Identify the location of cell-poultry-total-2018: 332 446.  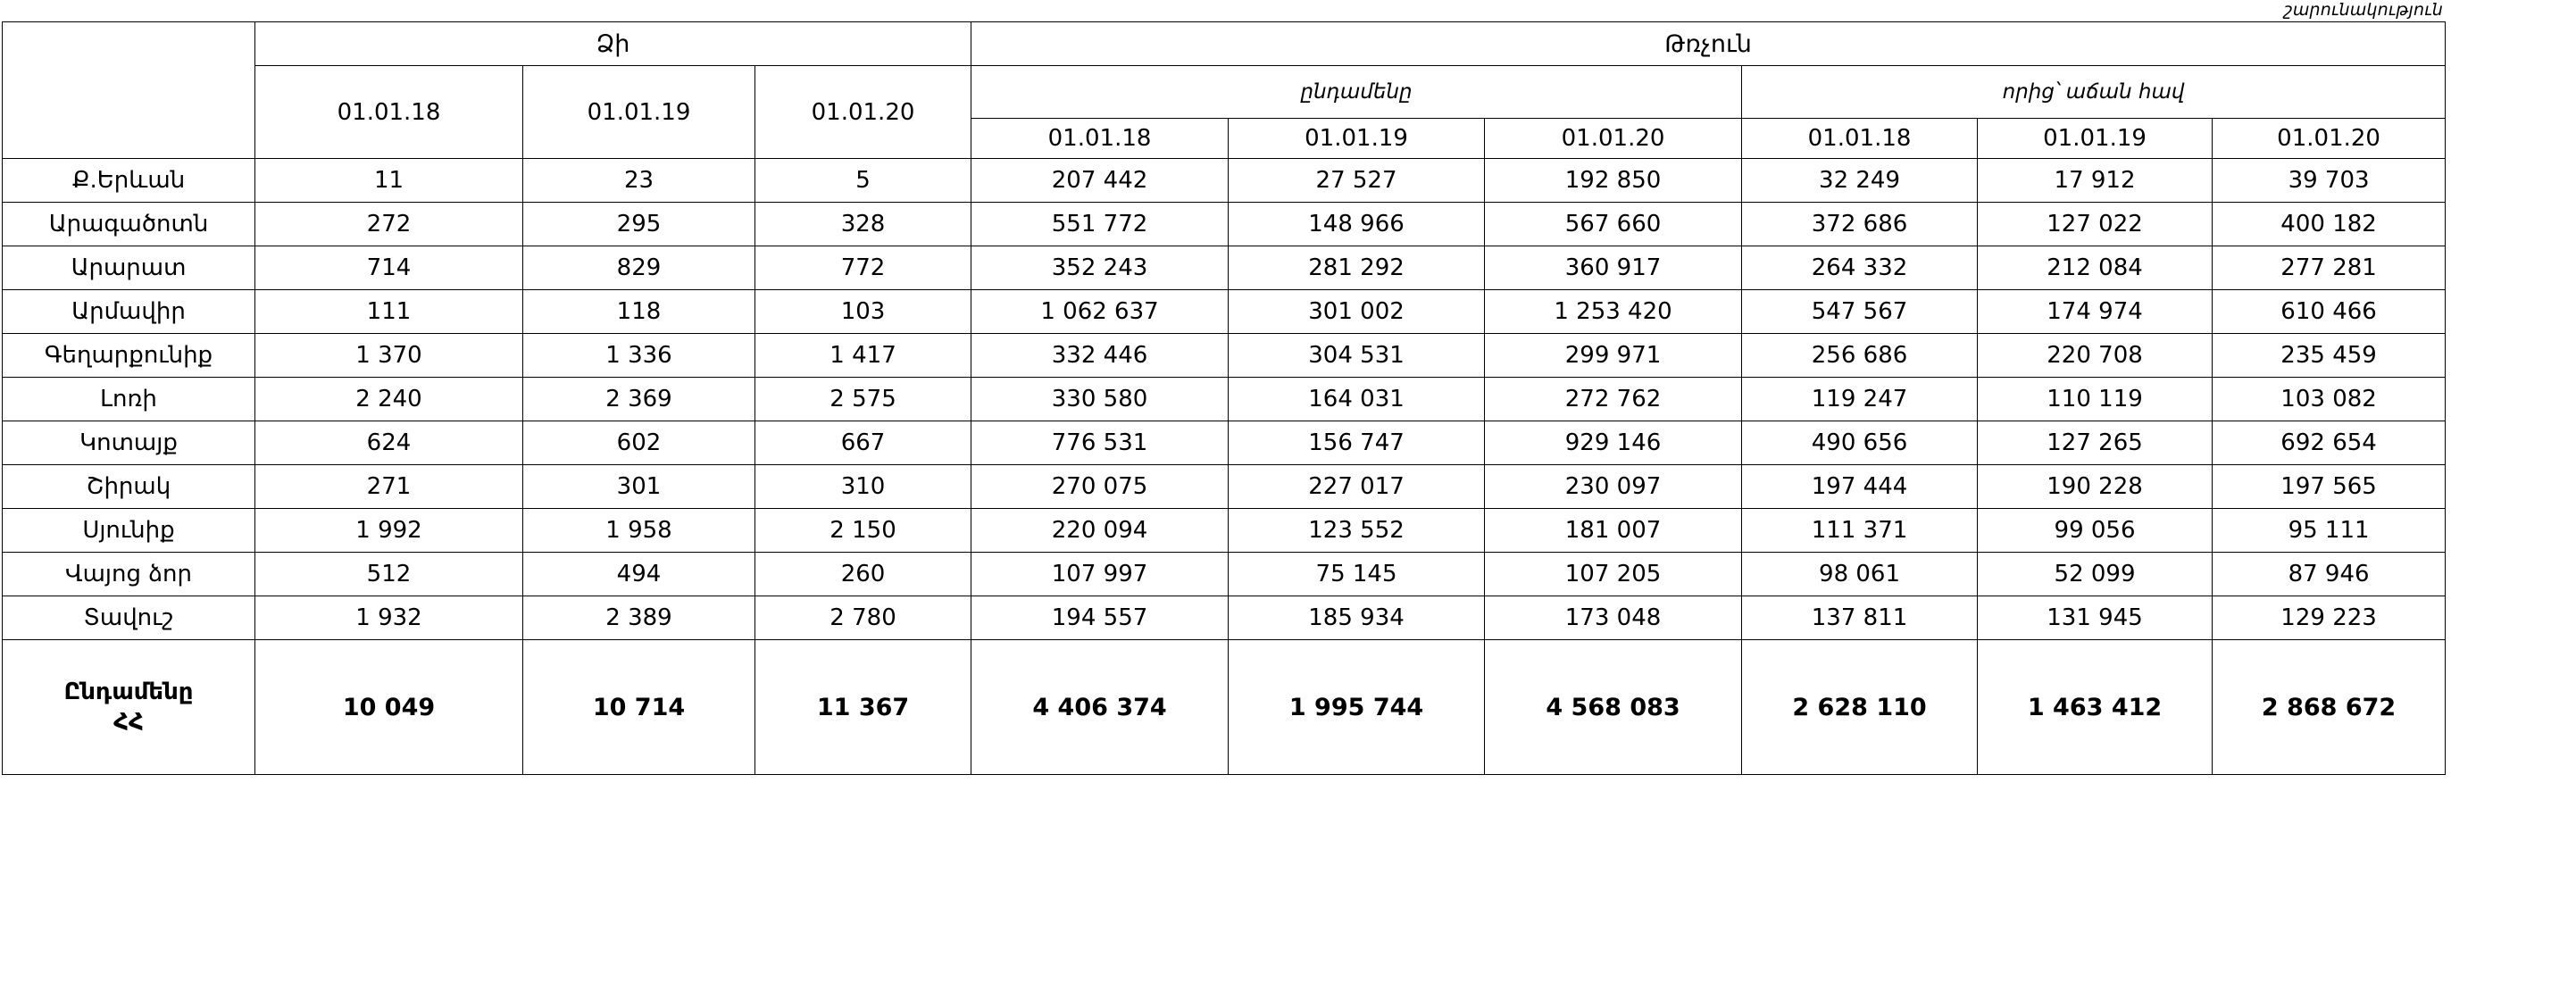
(1100, 355).